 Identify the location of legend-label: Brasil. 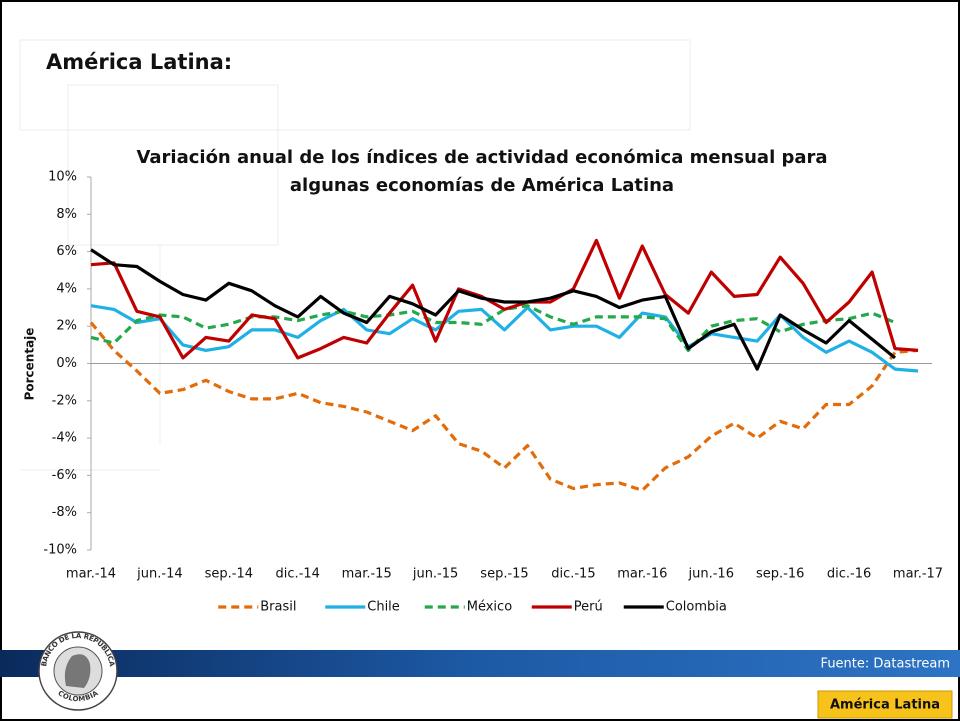
(278, 607).